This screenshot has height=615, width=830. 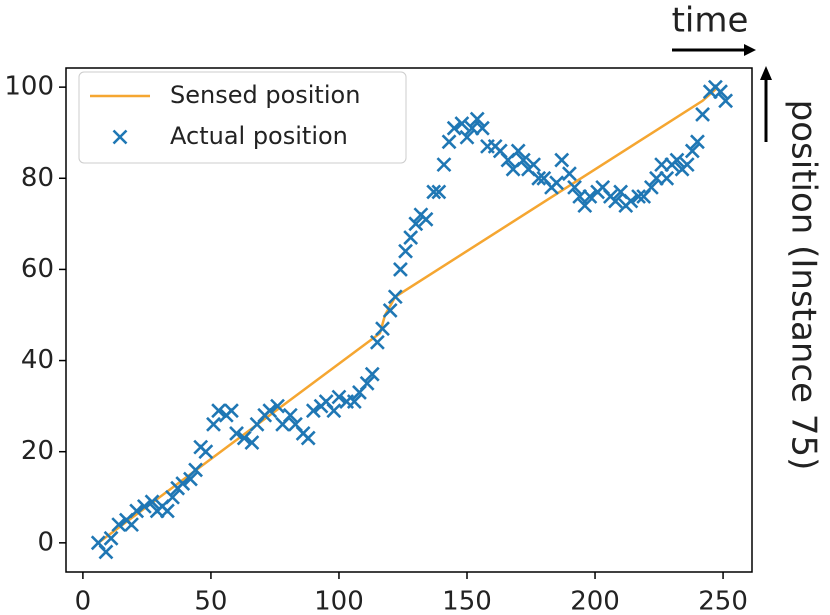 I want to click on legend-label: Actual position, so click(x=259, y=136).